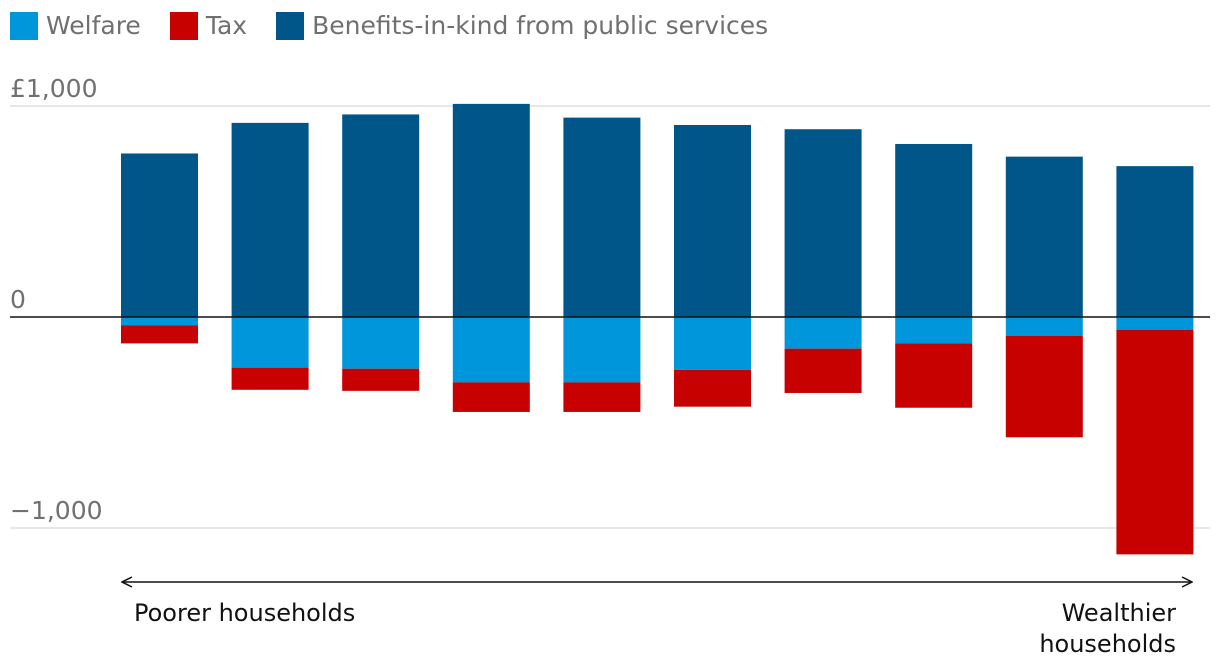 The image size is (1220, 664). What do you see at coordinates (540, 25) in the screenshot?
I see `legend-label-benefits-in-kind: Benefits-in-kind from public services` at bounding box center [540, 25].